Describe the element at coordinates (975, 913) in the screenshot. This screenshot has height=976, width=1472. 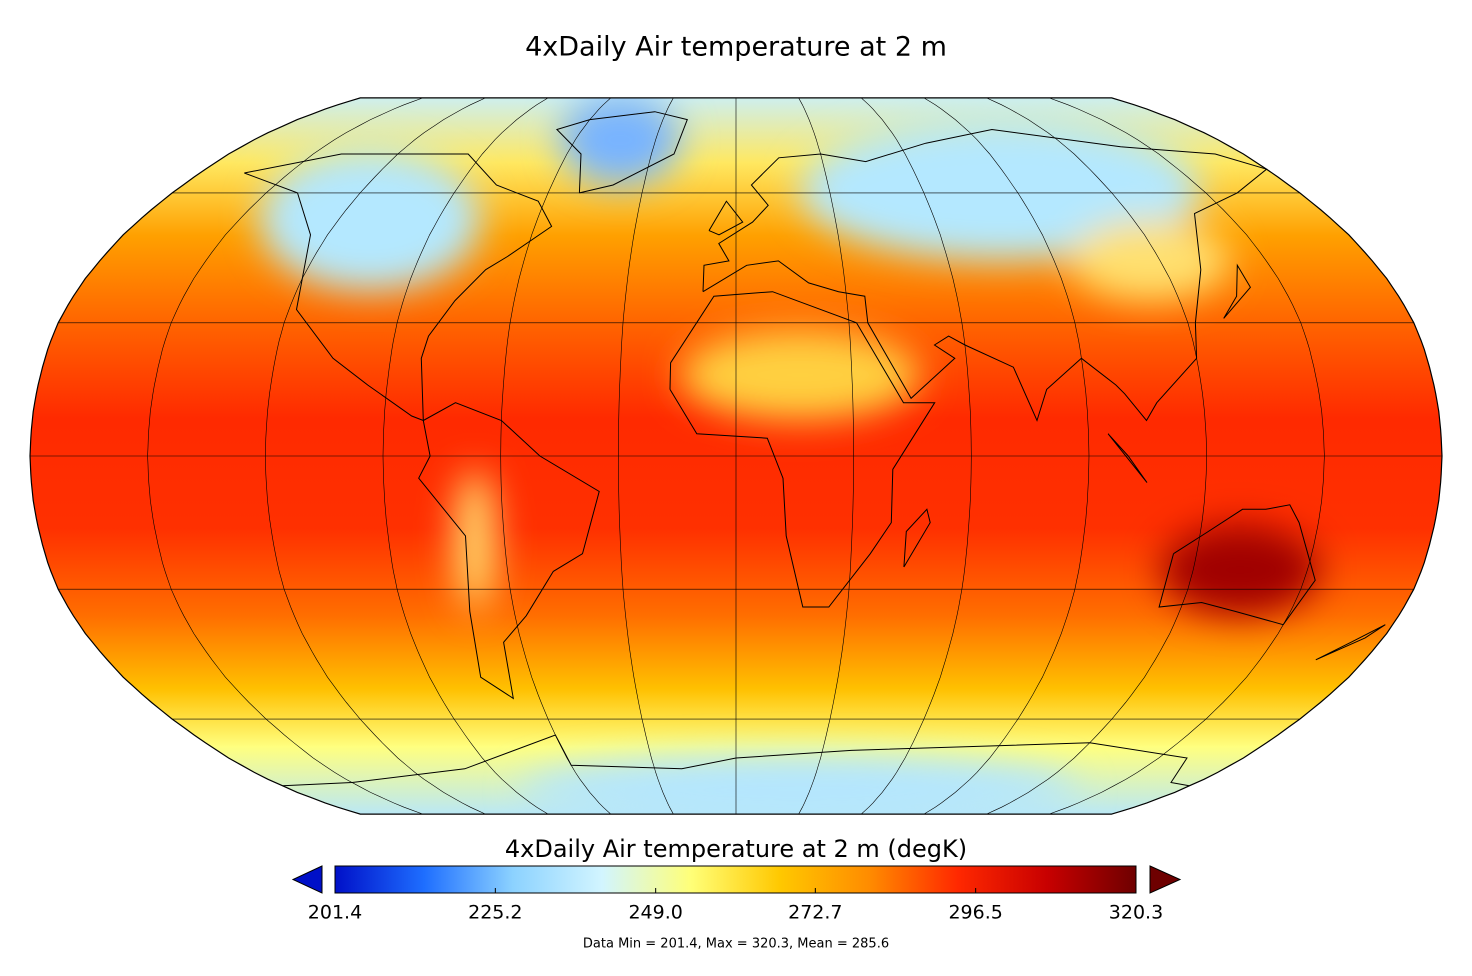
I see `colorbar-tick-label: 296.5` at that location.